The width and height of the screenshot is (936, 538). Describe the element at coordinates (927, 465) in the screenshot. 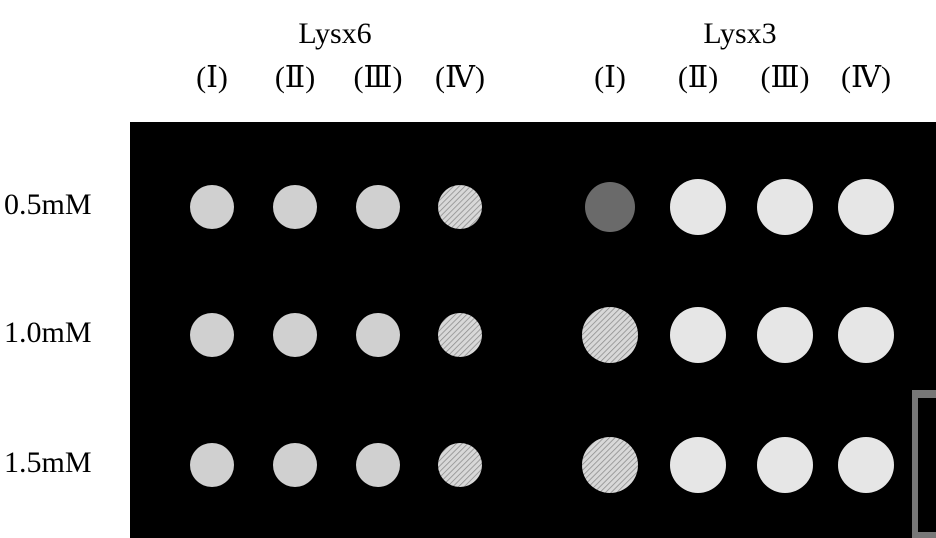

I see `edge-strip-inner` at that location.